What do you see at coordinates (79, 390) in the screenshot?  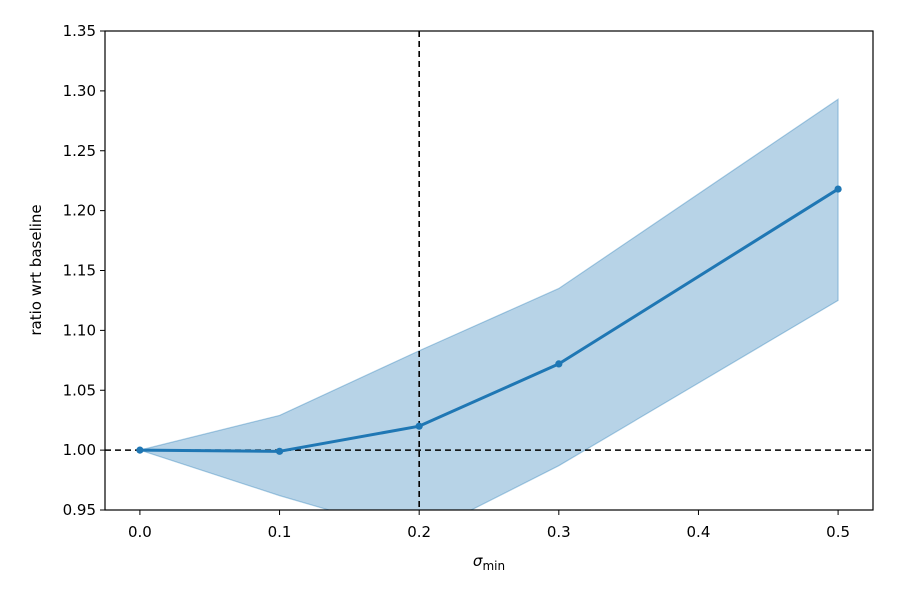 I see `y-tick-label: 1.05` at bounding box center [79, 390].